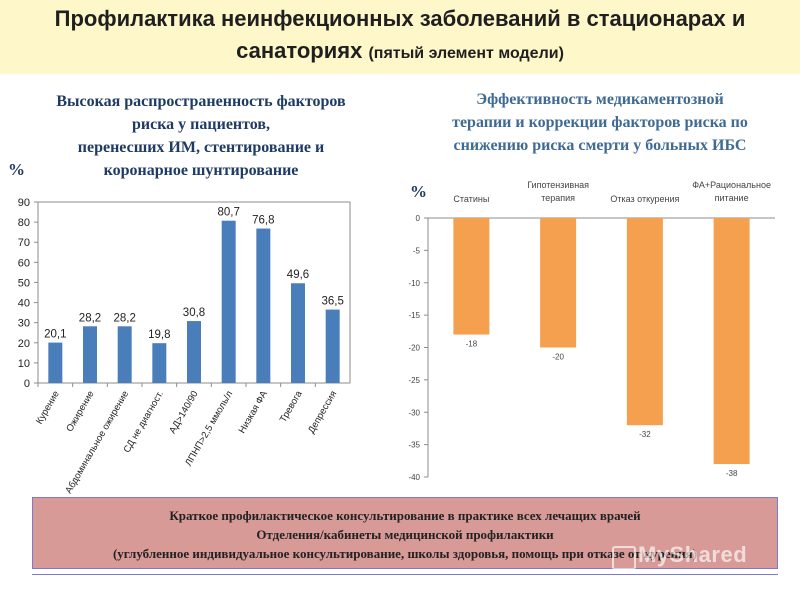 This screenshot has height=600, width=800. I want to click on y-tick-label: 20, so click(24, 344).